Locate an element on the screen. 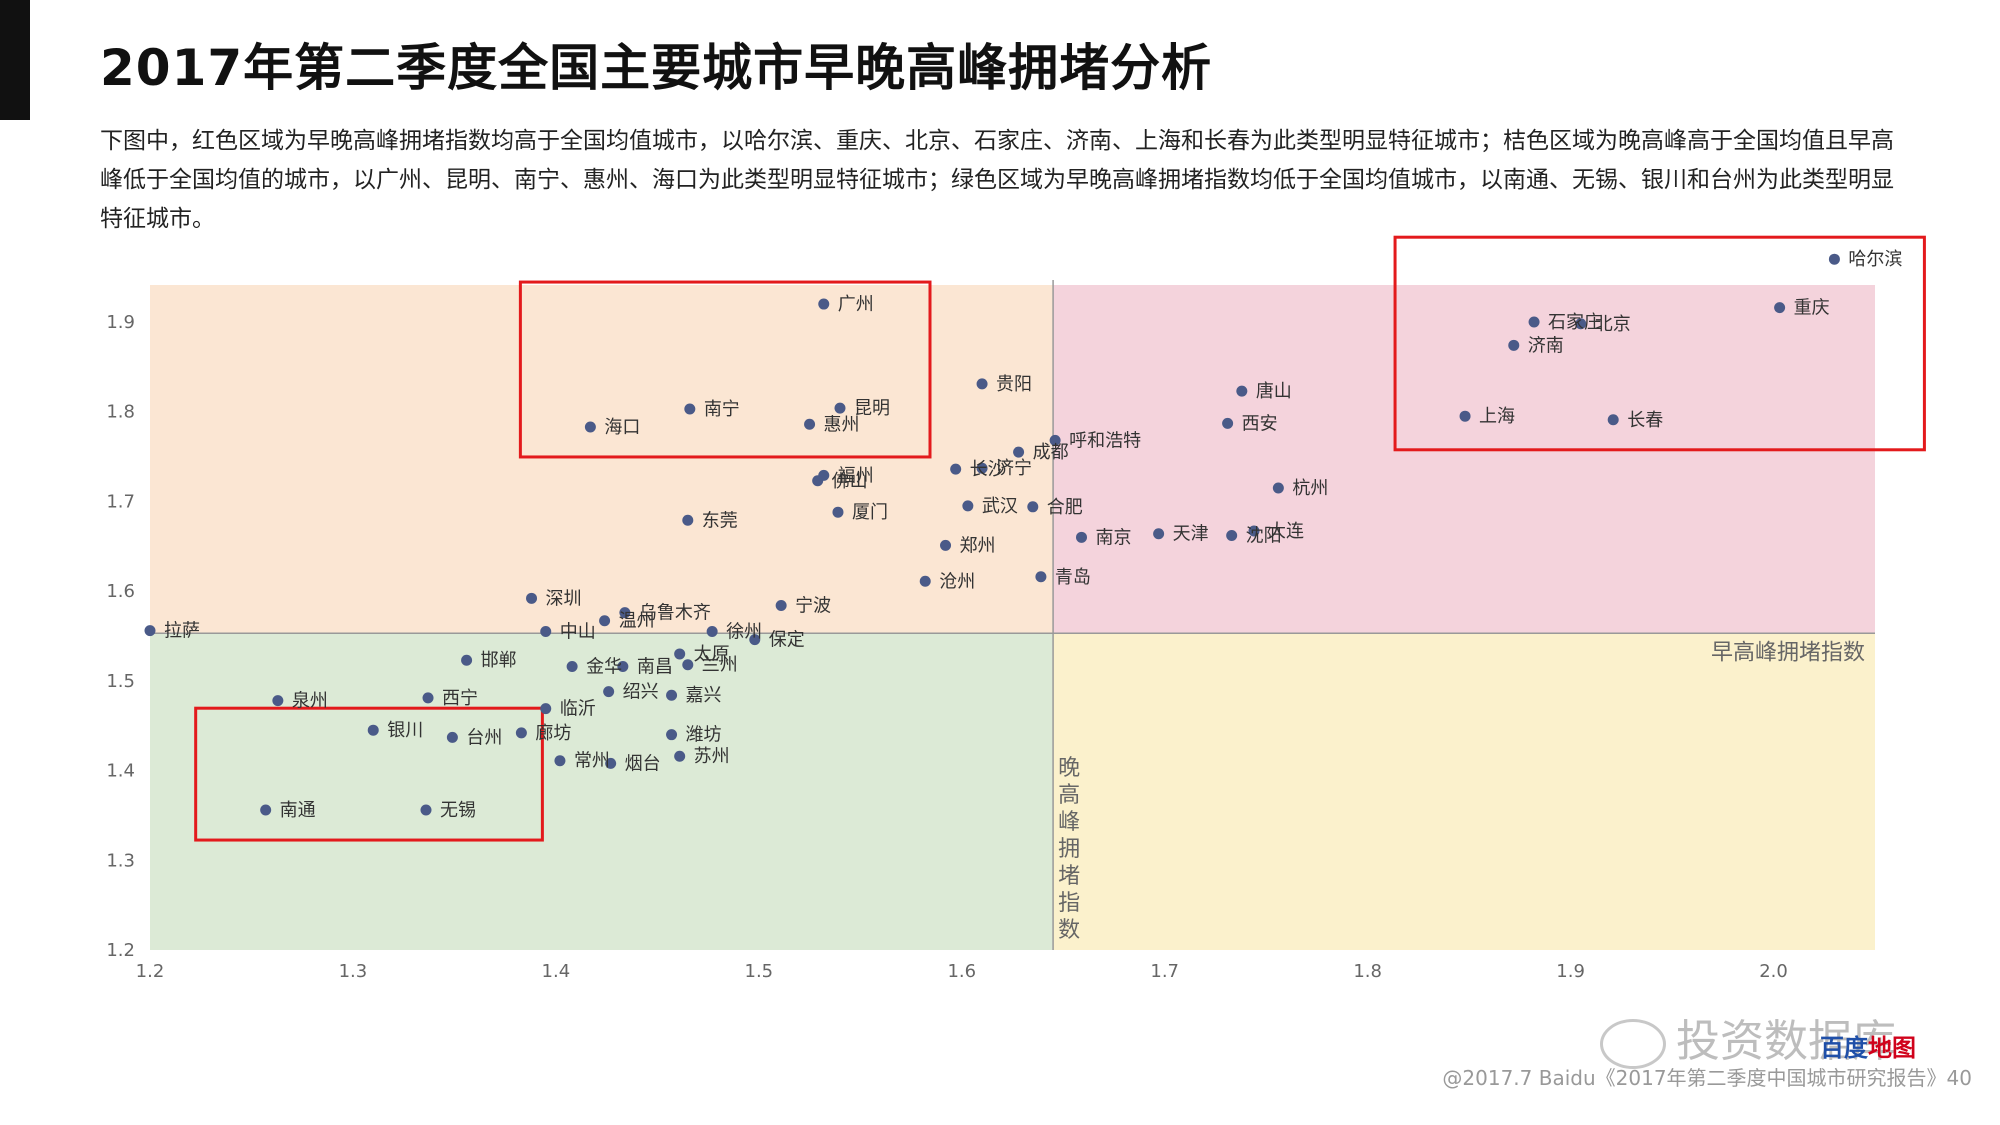  point-label: 金华 is located at coordinates (604, 667).